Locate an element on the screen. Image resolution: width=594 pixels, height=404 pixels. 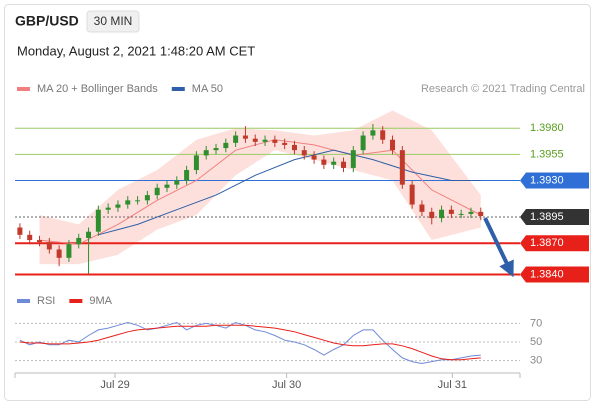
legend-label: MA 50 is located at coordinates (207, 89).